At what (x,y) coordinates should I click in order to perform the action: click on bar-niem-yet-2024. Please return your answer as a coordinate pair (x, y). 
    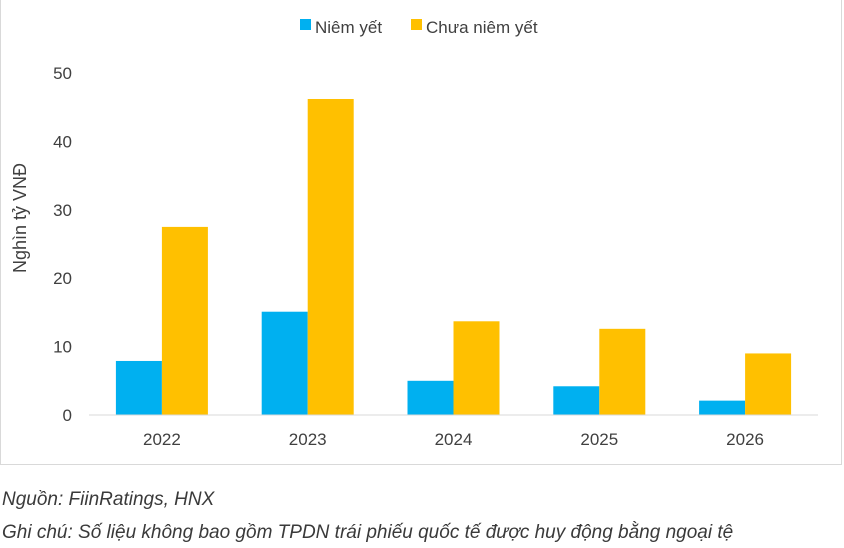
    Looking at the image, I should click on (430, 397).